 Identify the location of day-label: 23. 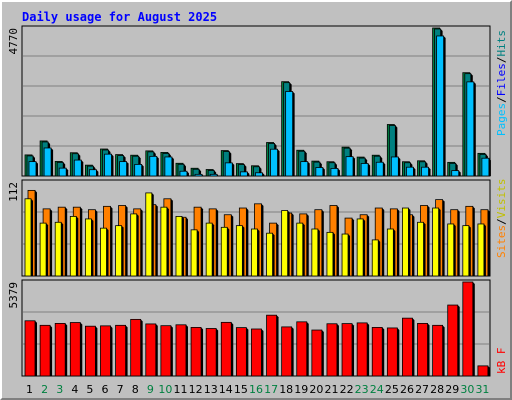
(362, 389).